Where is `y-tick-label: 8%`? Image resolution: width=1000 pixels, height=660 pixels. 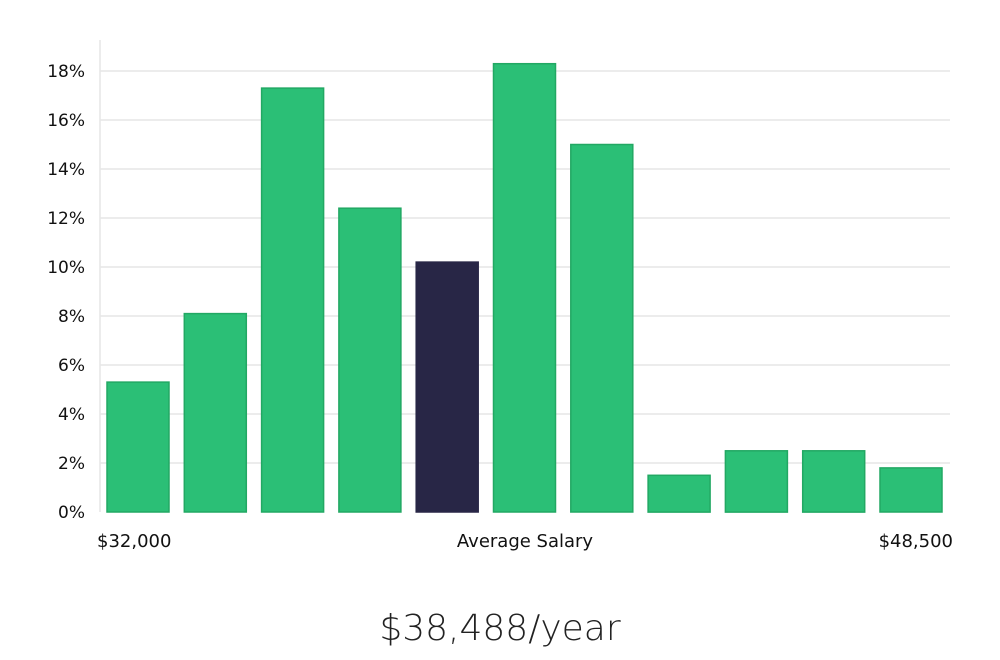
y-tick-label: 8% is located at coordinates (71, 317).